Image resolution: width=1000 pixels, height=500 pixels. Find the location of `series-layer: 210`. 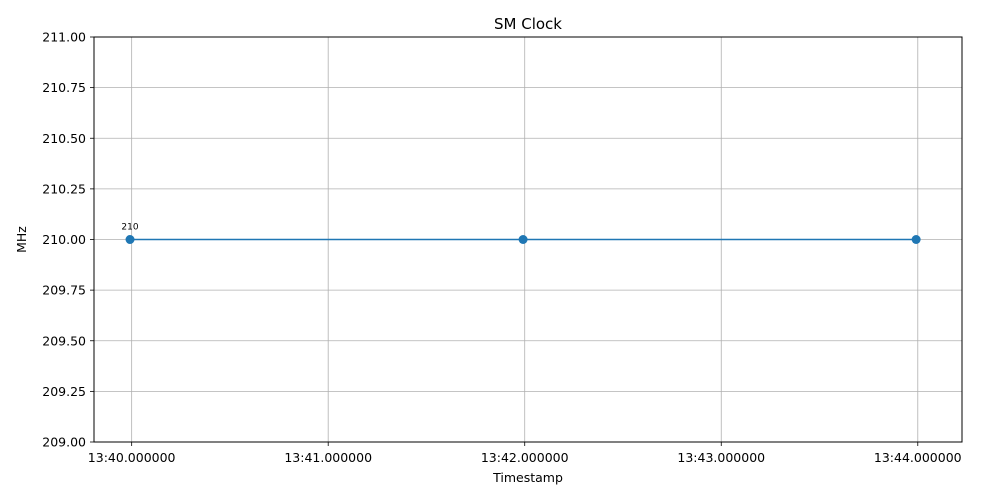

series-layer: 210 is located at coordinates (521, 233).